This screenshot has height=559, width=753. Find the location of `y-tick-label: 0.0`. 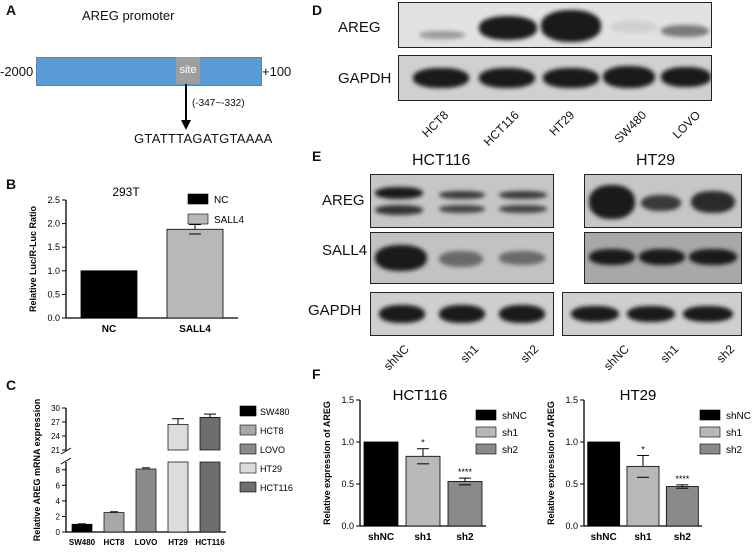

y-tick-label: 0.0 is located at coordinates (53, 318).